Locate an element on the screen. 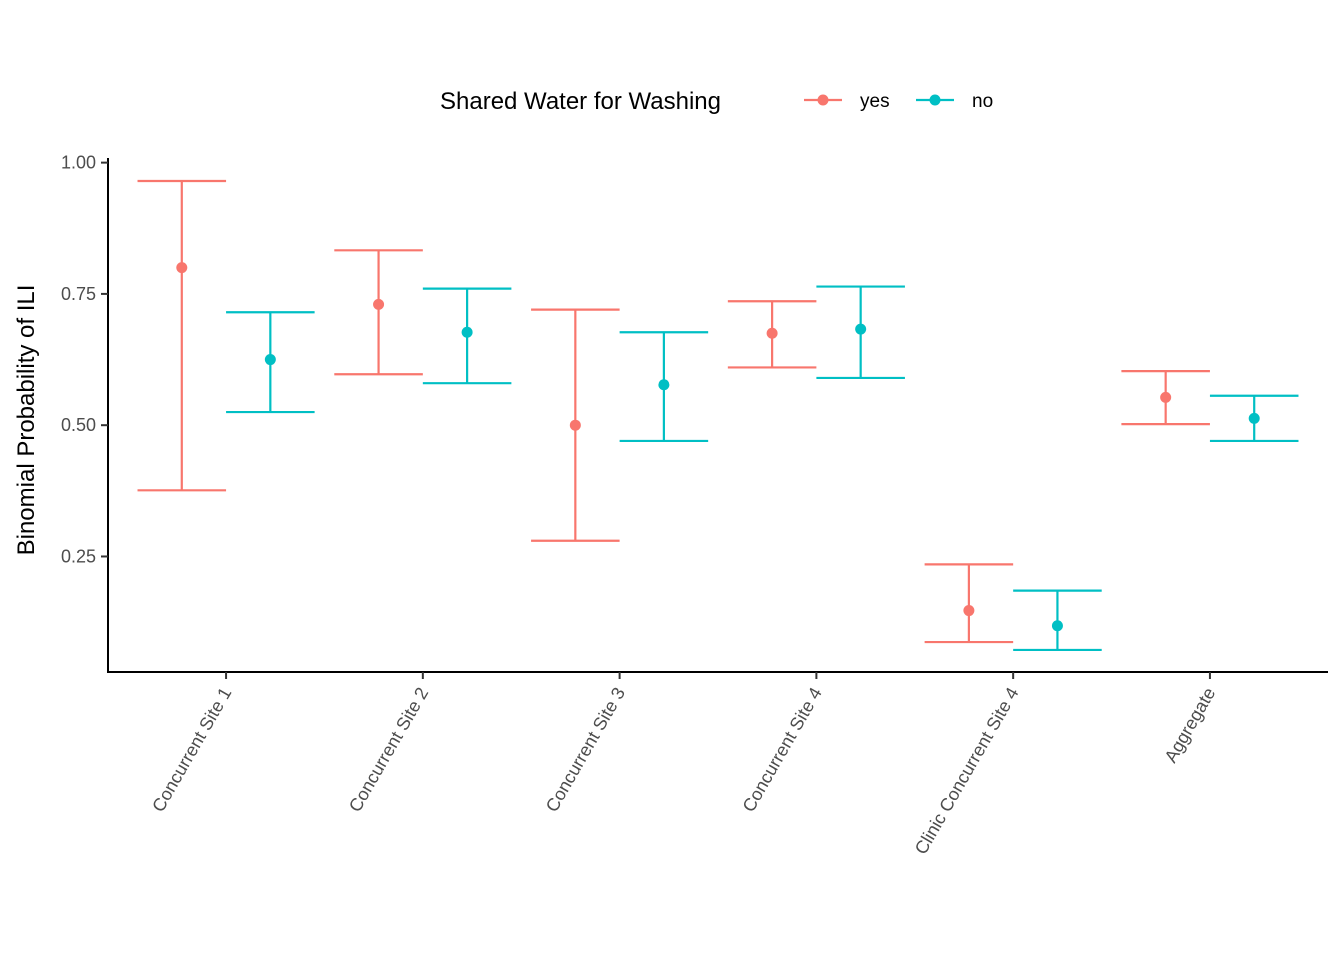 This screenshot has width=1344, height=960. y-axis-title: Binomial Probability of ILI is located at coordinates (26, 420).